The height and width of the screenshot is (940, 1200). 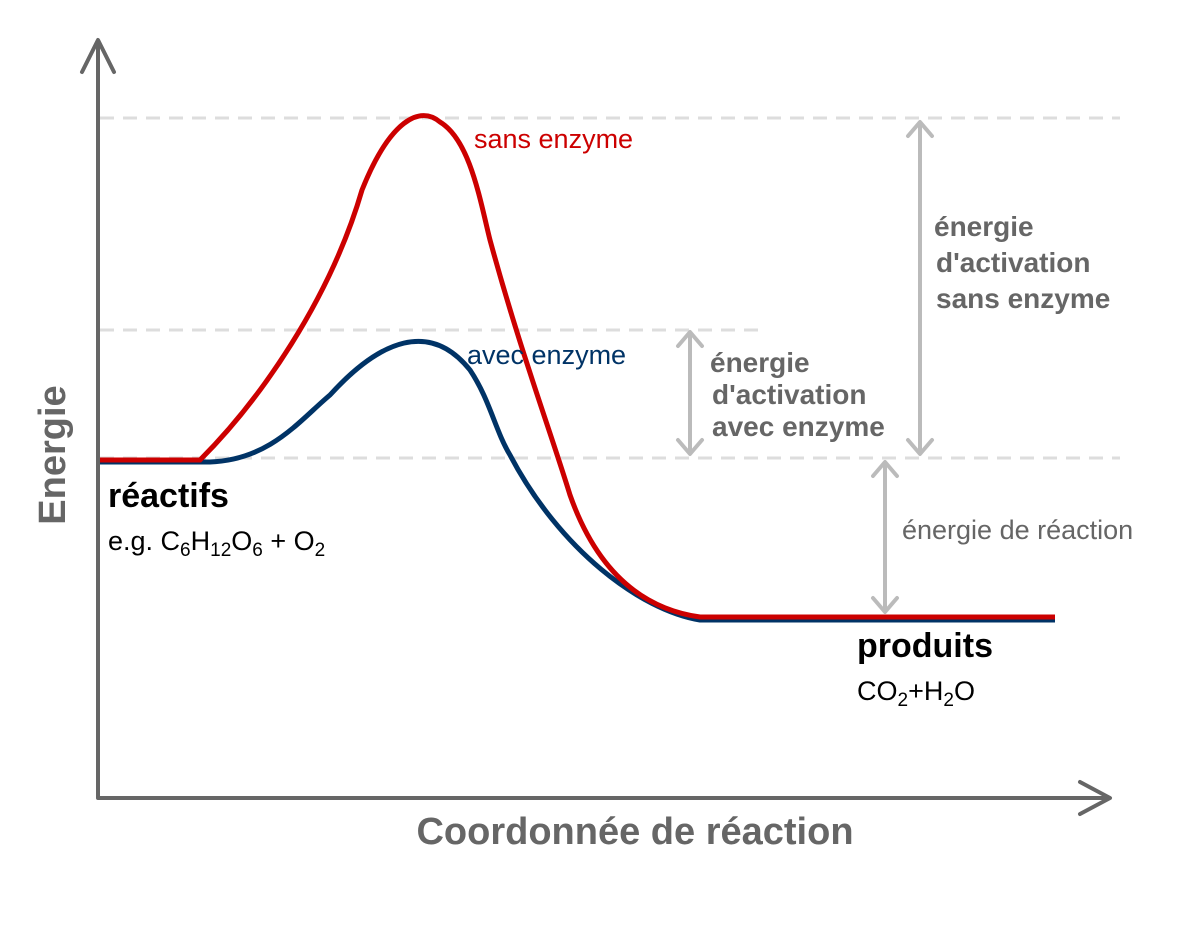 I want to click on arrow-reaction-energy, so click(x=885, y=537).